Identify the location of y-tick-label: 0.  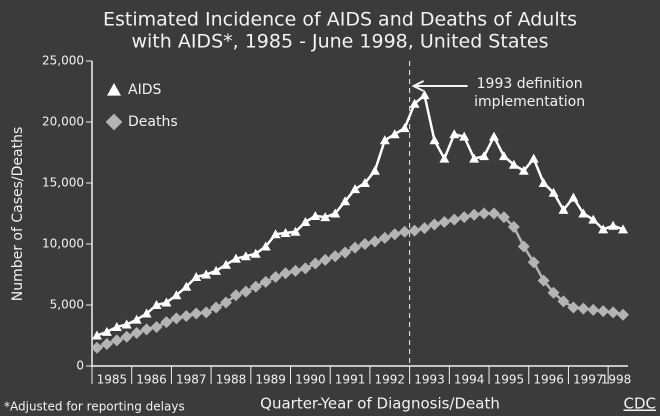
(80, 366).